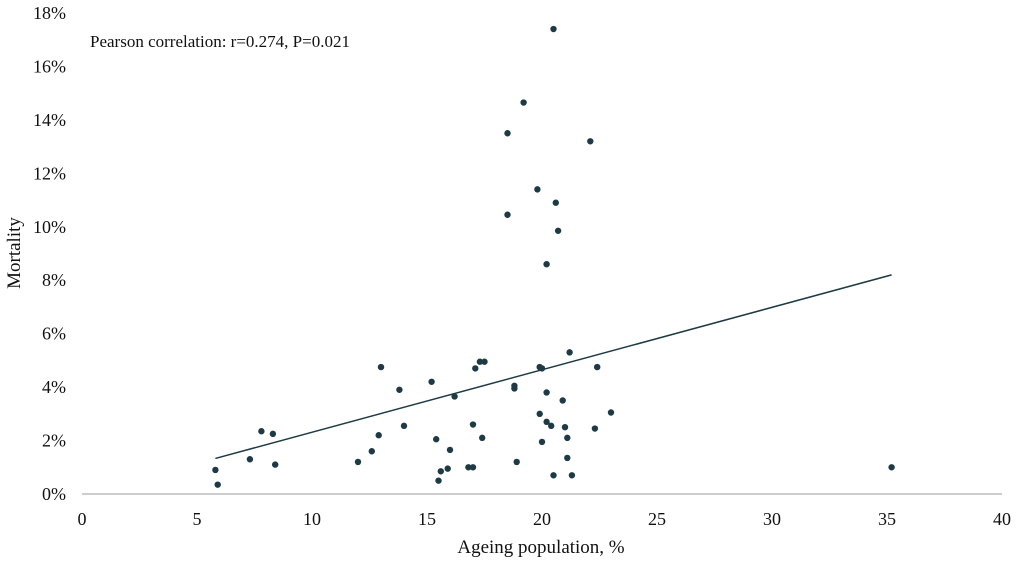 This screenshot has width=1020, height=562. Describe the element at coordinates (54, 334) in the screenshot. I see `y-tick-label: 6%` at that location.